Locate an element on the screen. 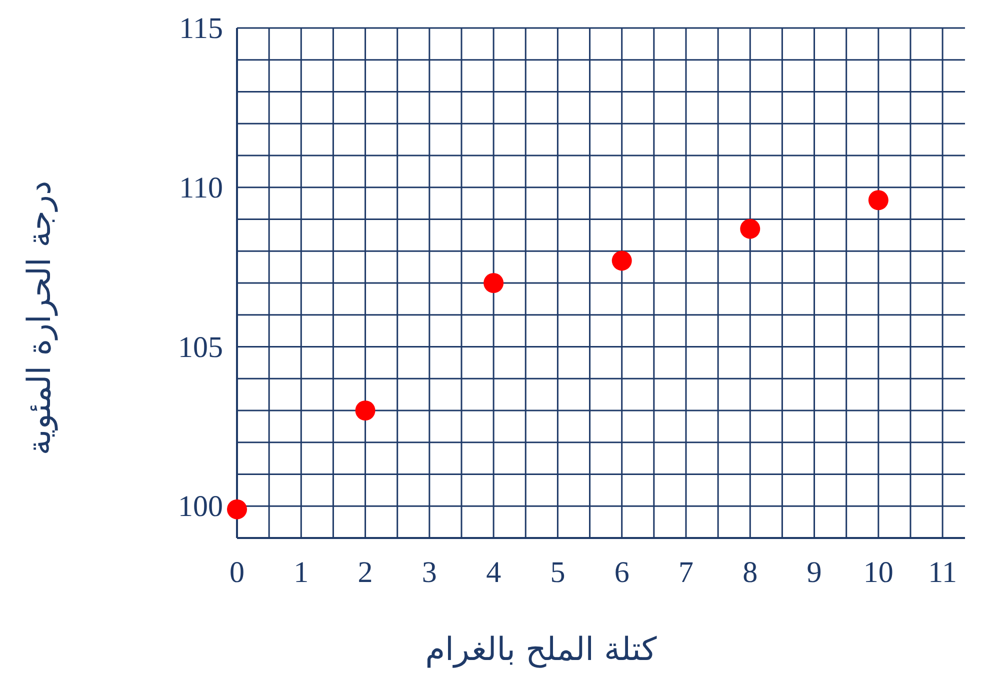 This screenshot has width=995, height=677. y-tick-label: 100 is located at coordinates (200, 507).